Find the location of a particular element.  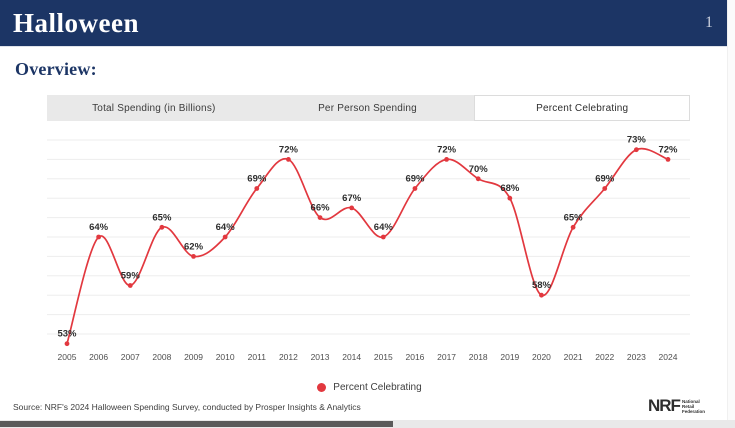

x-axis-label: 2013 is located at coordinates (320, 357).